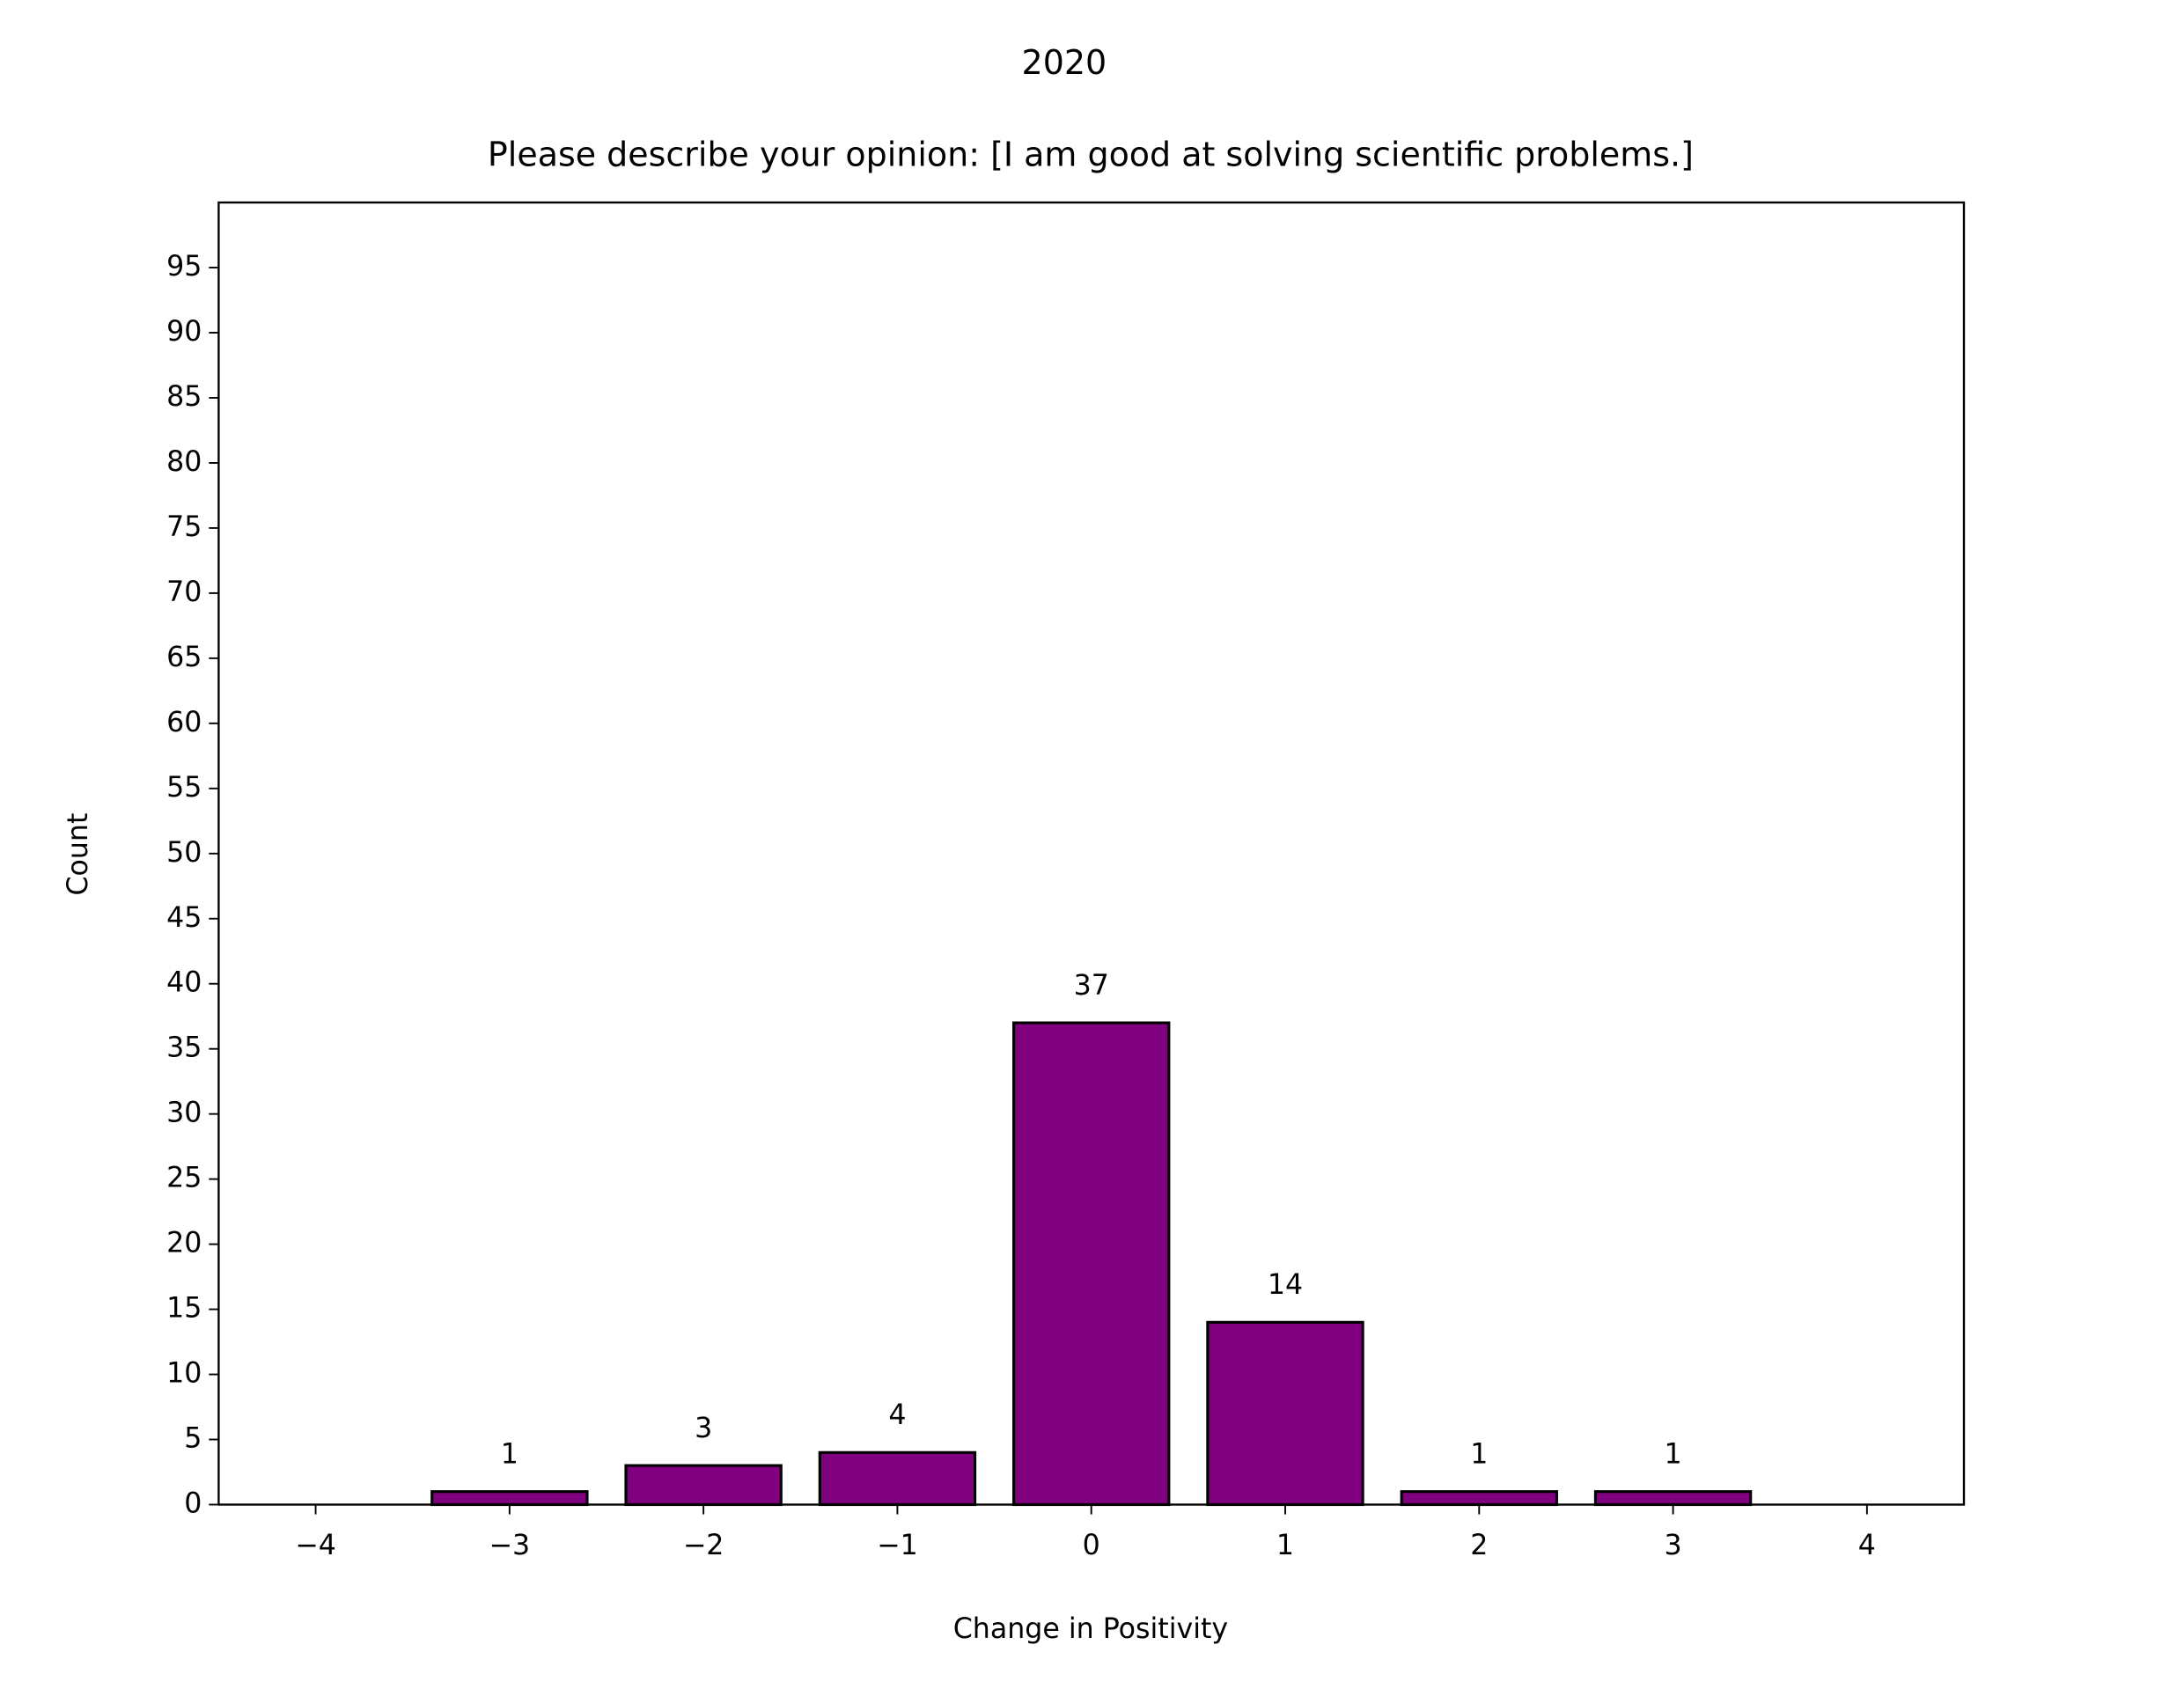  What do you see at coordinates (897, 1415) in the screenshot?
I see `value-label: 4` at bounding box center [897, 1415].